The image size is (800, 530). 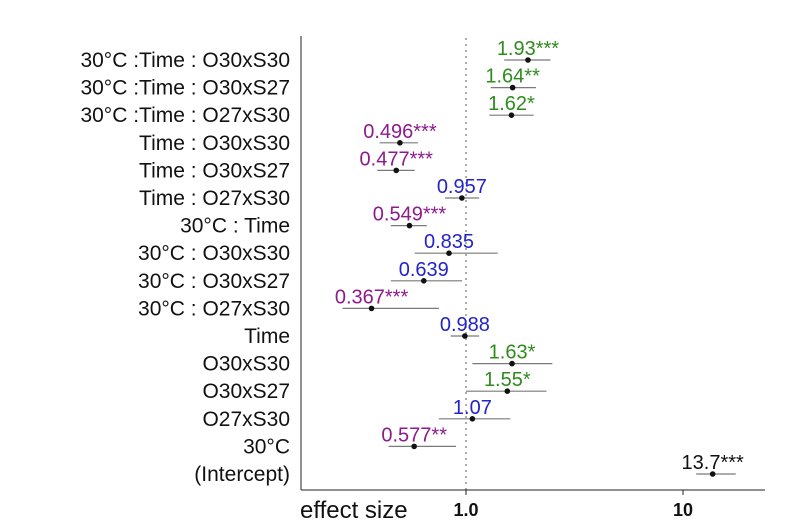 I want to click on value-label: 1.55*, so click(x=507, y=380).